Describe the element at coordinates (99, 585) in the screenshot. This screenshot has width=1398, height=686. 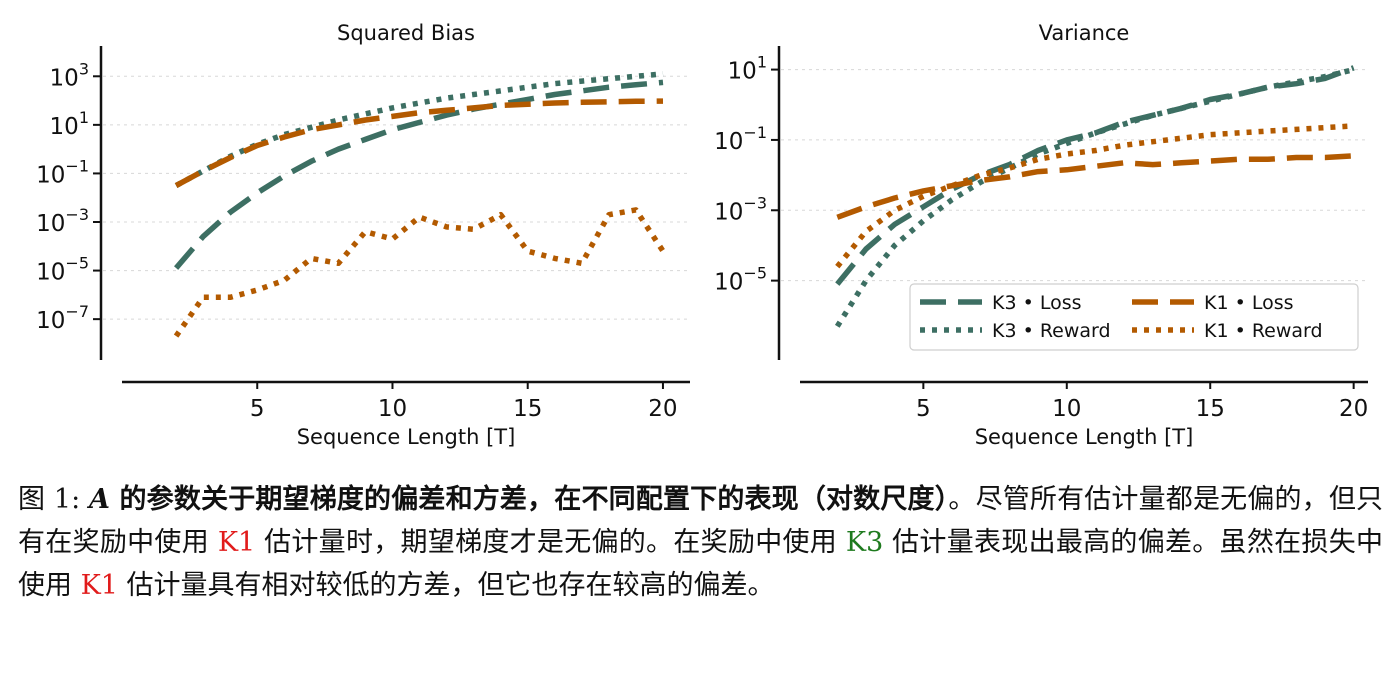
I see `caption-k1-second: K1` at that location.